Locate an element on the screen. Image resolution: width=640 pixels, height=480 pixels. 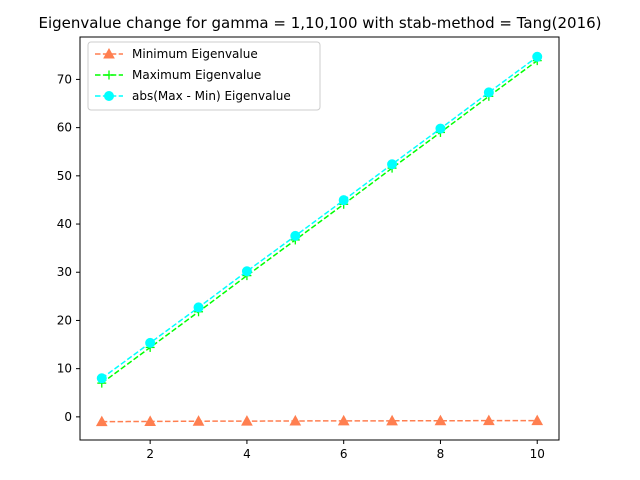
x-tick-label: 10 is located at coordinates (537, 454).